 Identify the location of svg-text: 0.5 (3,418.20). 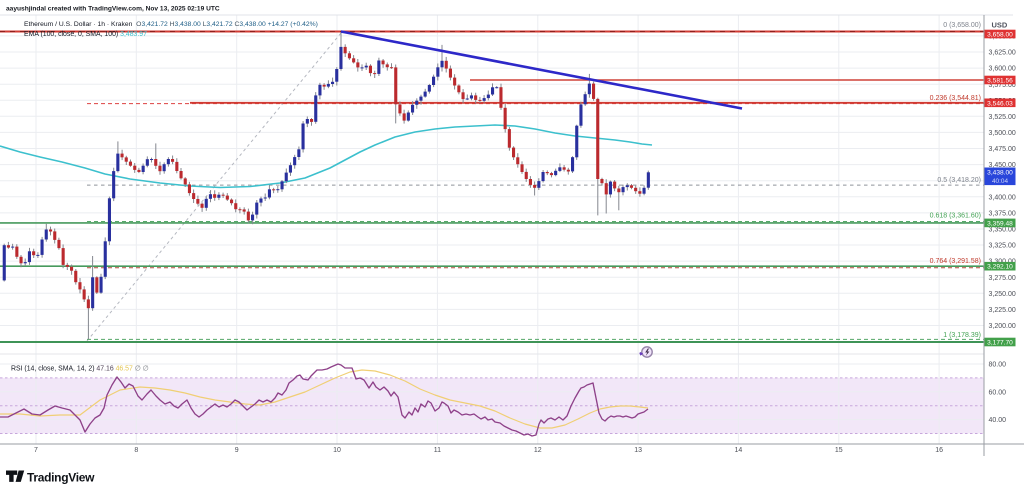
(959, 180).